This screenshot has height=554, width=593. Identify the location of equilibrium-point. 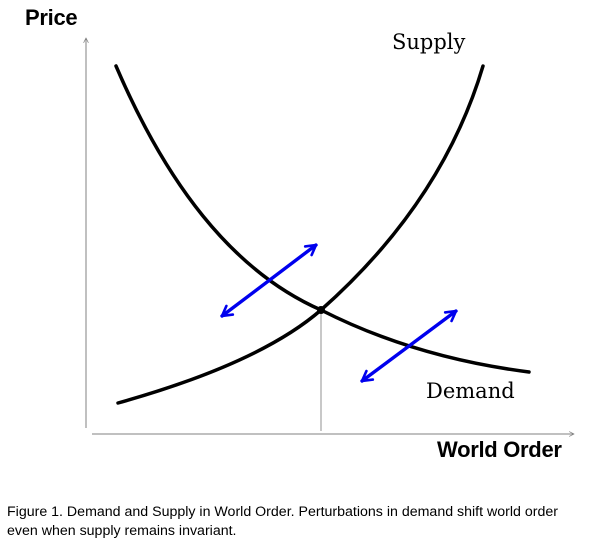
(321, 310).